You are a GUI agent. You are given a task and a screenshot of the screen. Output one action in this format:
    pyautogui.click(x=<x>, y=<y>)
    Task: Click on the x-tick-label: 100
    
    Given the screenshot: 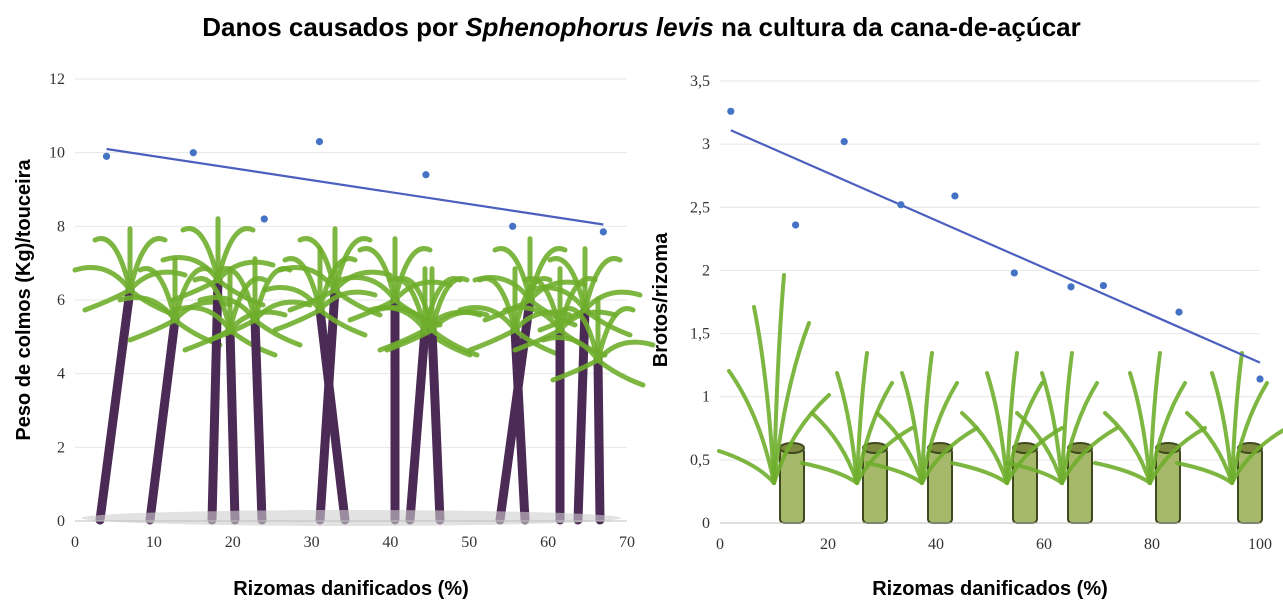 What is the action you would take?
    pyautogui.click(x=1260, y=544)
    